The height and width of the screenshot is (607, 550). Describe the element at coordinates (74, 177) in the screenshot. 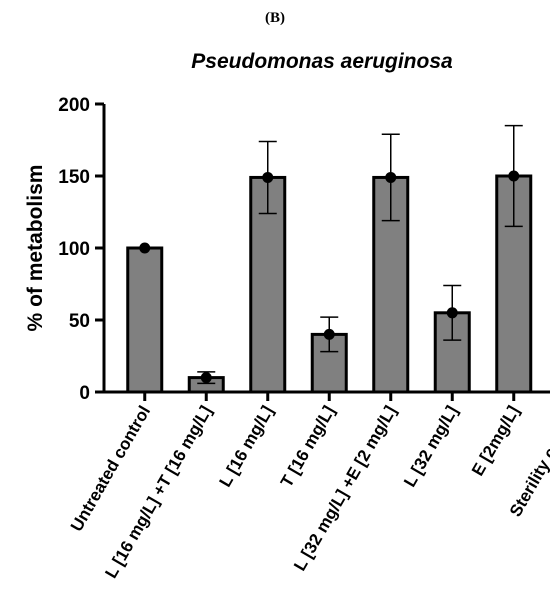

I see `y-tick-label: 150` at that location.